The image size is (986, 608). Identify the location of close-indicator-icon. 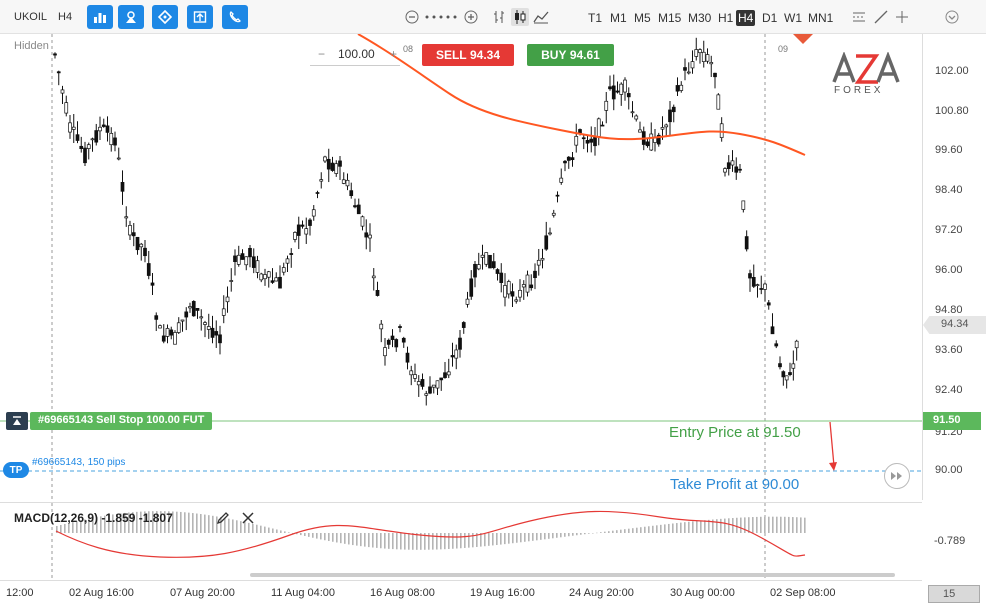
(248, 519).